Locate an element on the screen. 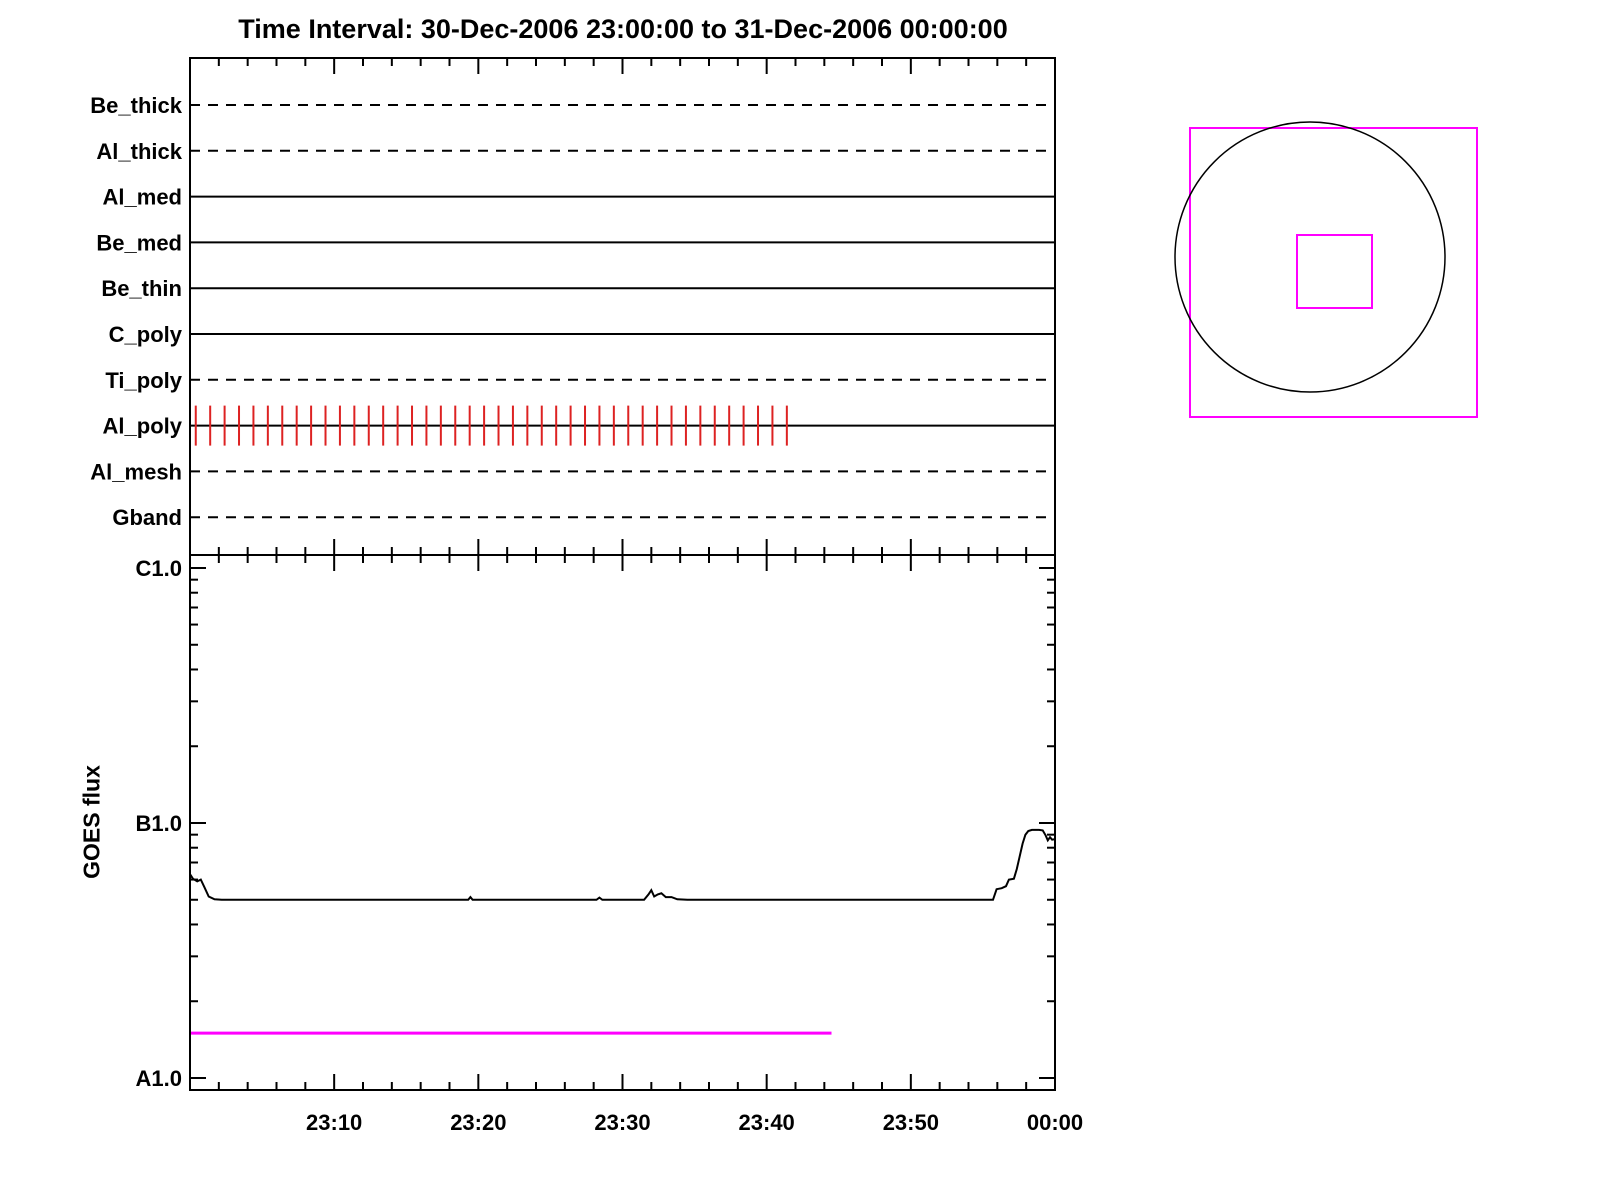 Image resolution: width=1600 pixels, height=1200 pixels. filter-label-al_mesh: Al_mesh is located at coordinates (136, 471).